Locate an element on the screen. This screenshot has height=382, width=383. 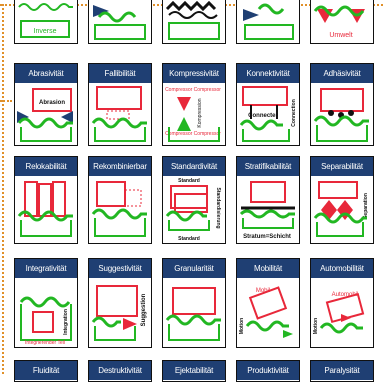
mobil-label: Mobil is located at coordinates (263, 291).